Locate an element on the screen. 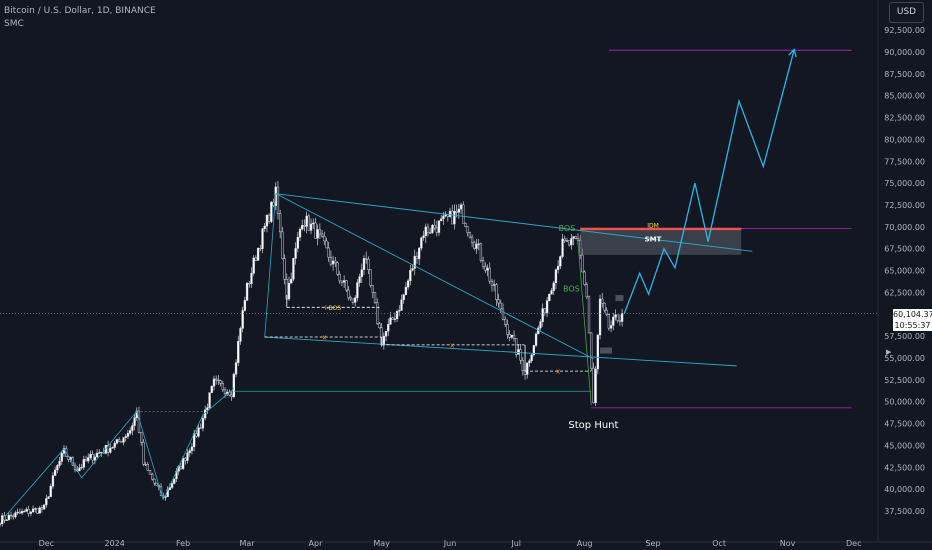  y-tick-label: 90,000.00 is located at coordinates (904, 52).